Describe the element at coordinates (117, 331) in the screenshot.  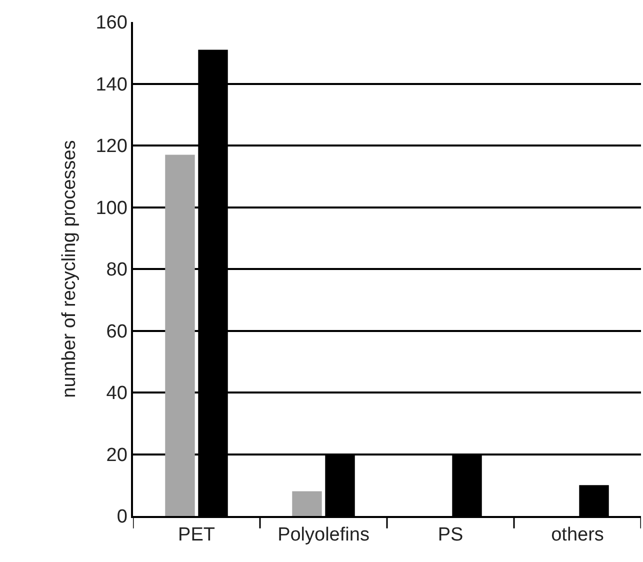
I see `y-tick-label: 60` at that location.